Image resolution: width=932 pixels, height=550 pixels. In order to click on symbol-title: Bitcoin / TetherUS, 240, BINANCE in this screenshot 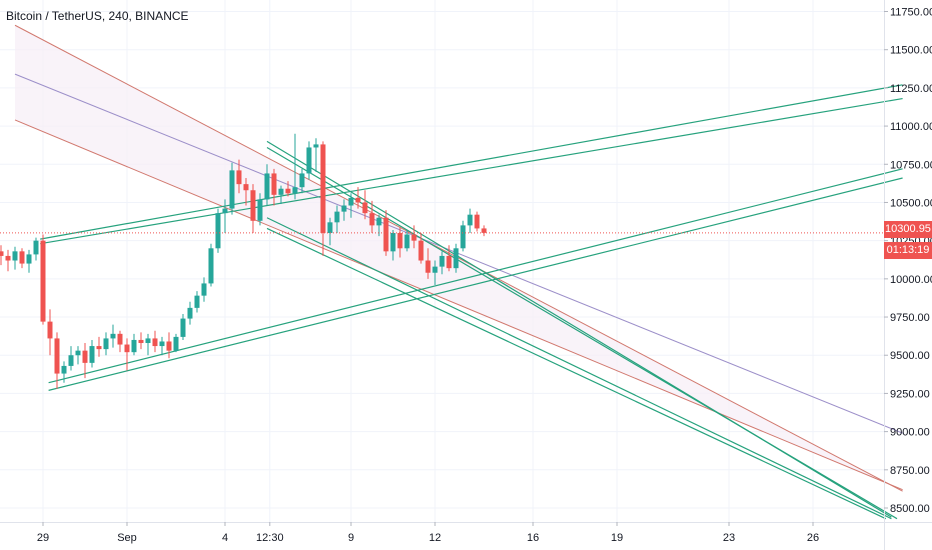, I will do `click(97, 16)`.